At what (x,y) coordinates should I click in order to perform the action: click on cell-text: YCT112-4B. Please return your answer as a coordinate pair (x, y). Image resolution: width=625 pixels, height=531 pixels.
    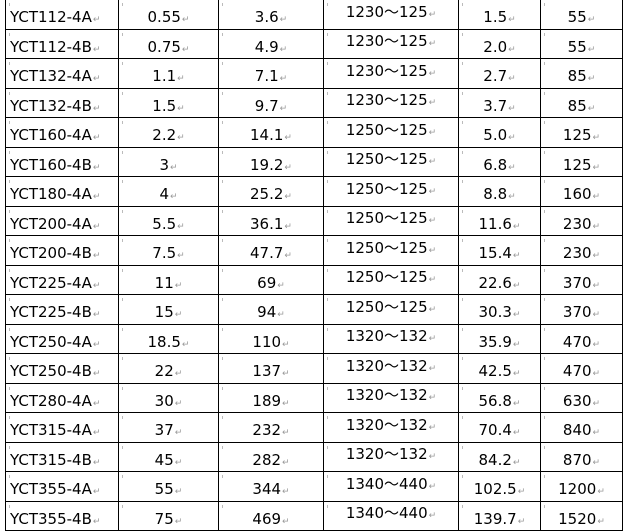
    Looking at the image, I should click on (55, 47).